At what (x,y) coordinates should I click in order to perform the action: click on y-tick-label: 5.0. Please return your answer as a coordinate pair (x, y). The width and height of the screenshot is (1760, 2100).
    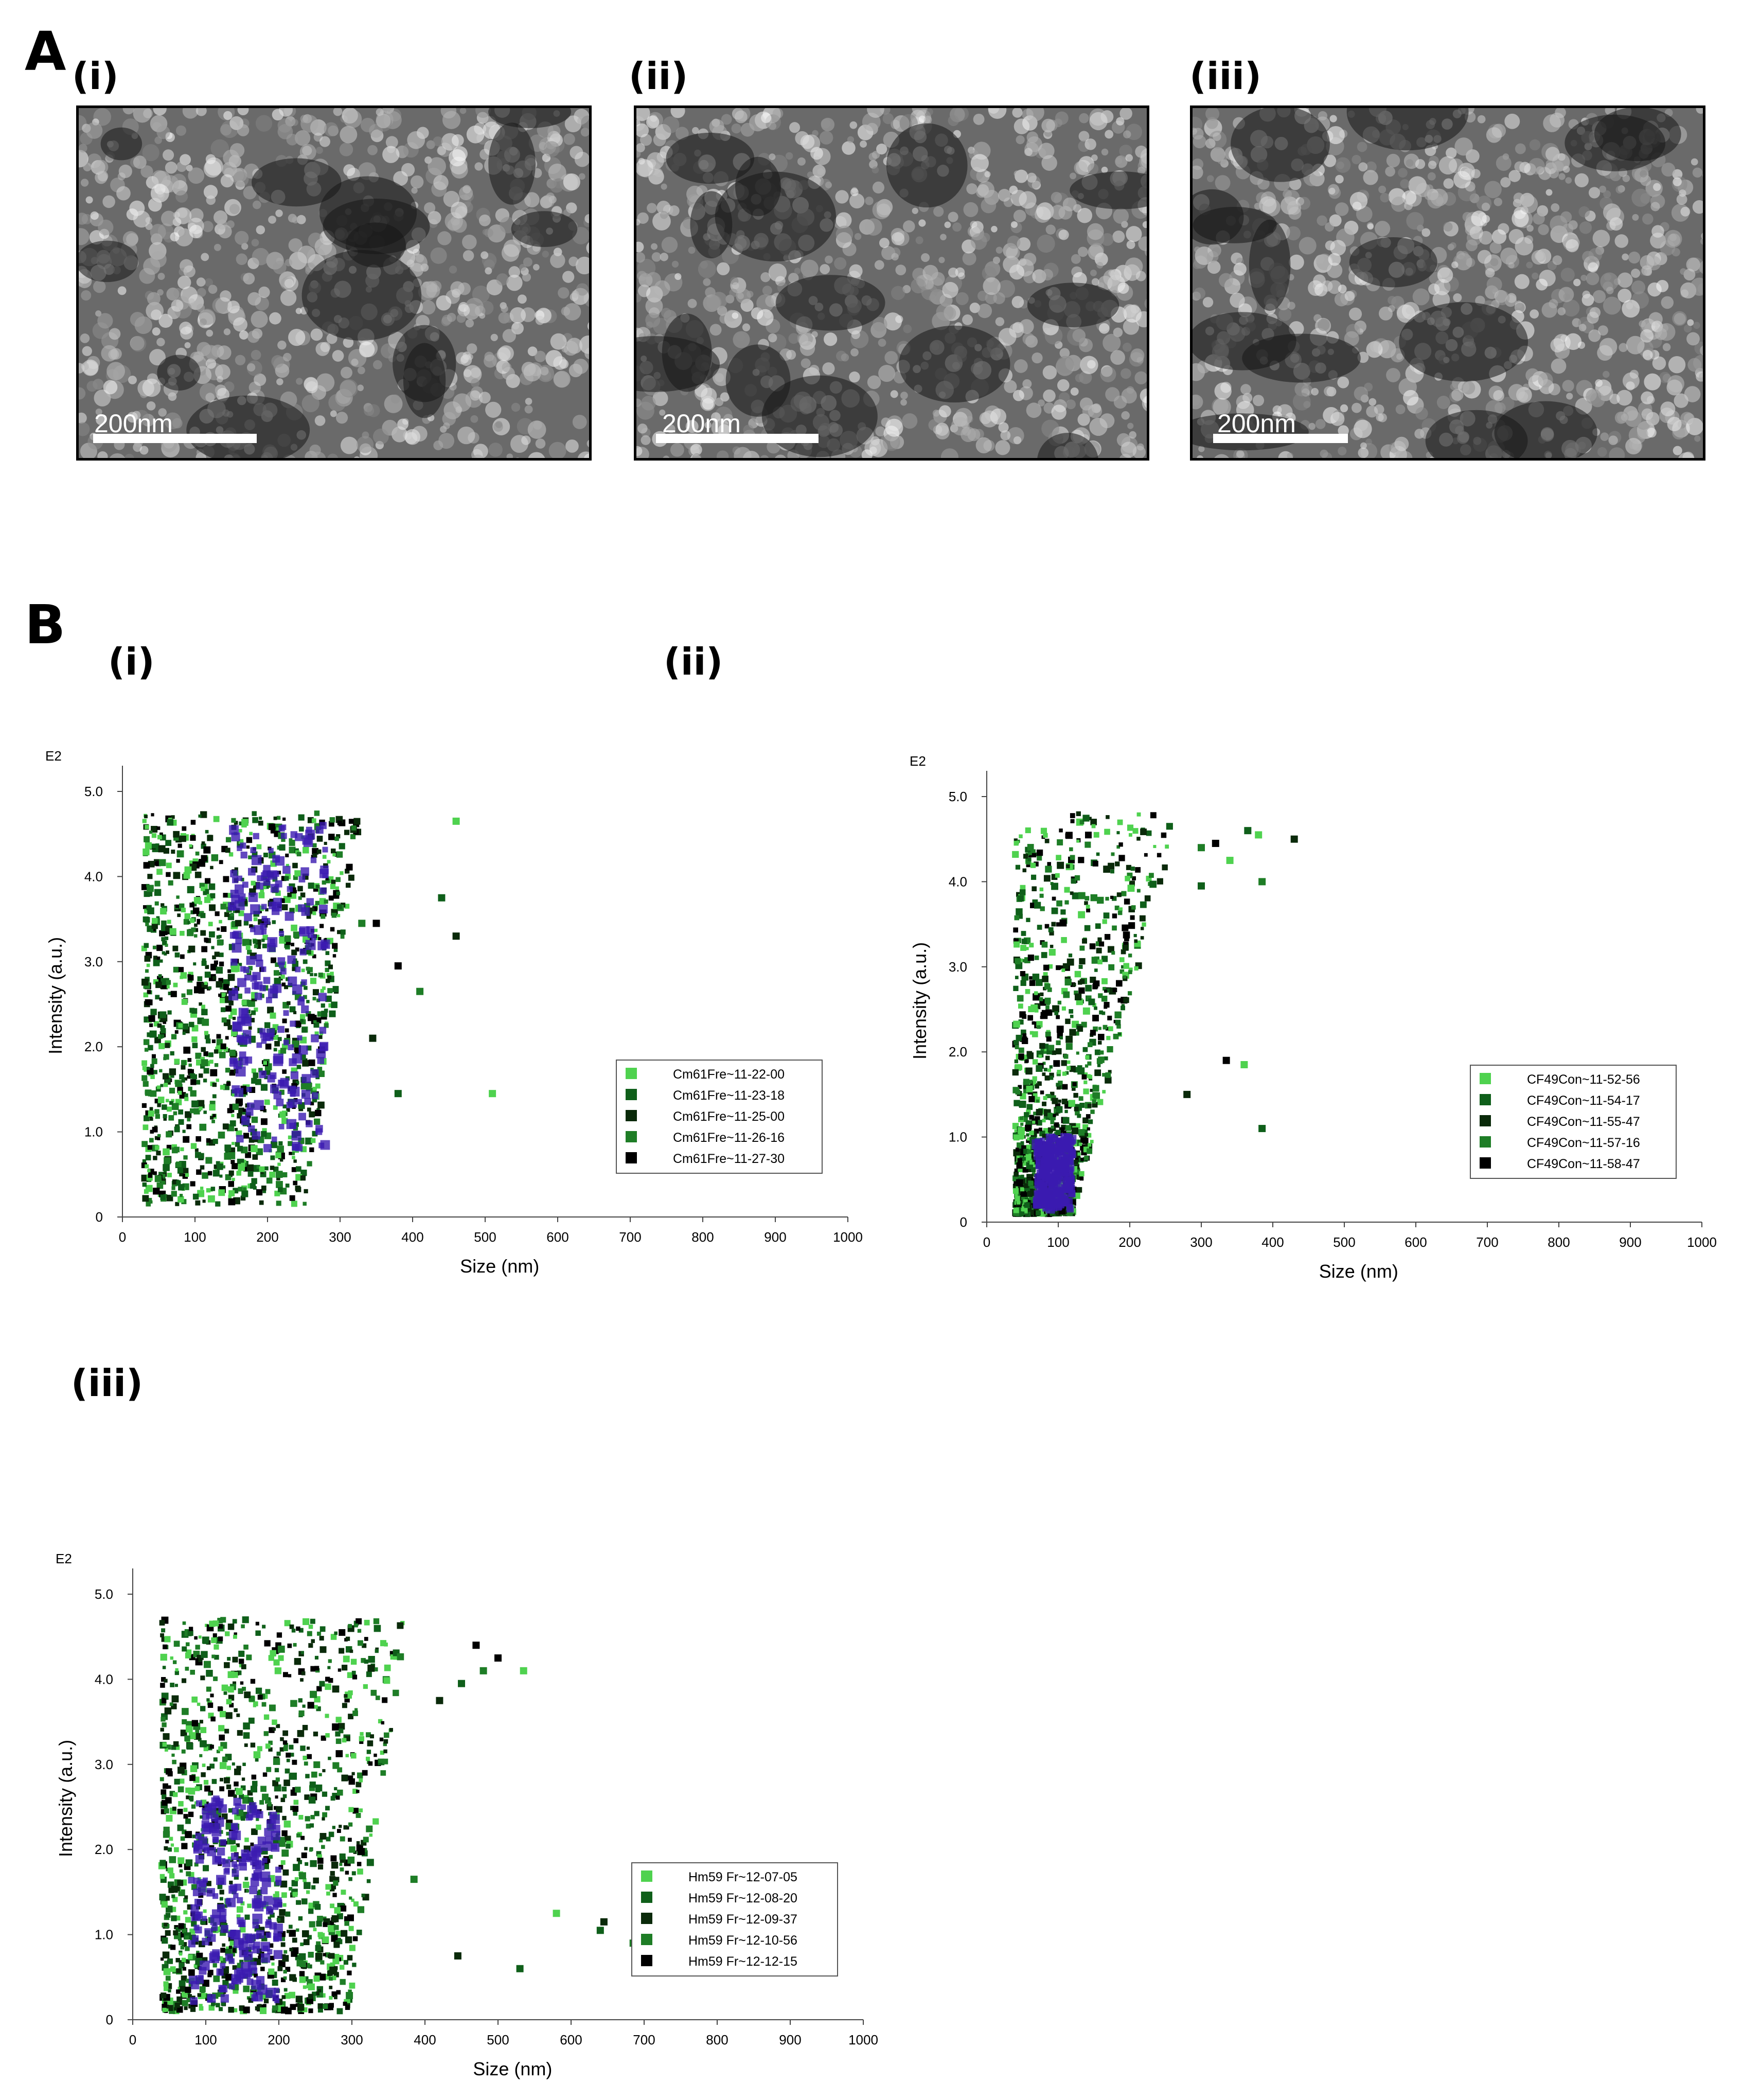
    Looking at the image, I should click on (93, 791).